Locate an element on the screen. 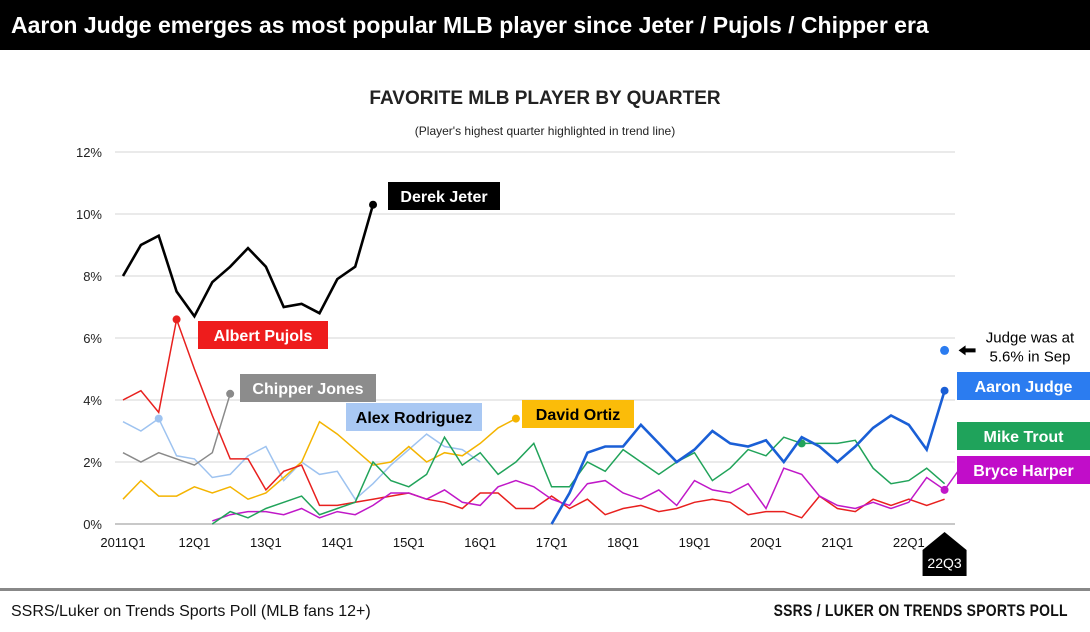  series-label-david-ortiz: David Ortiz is located at coordinates (578, 415).